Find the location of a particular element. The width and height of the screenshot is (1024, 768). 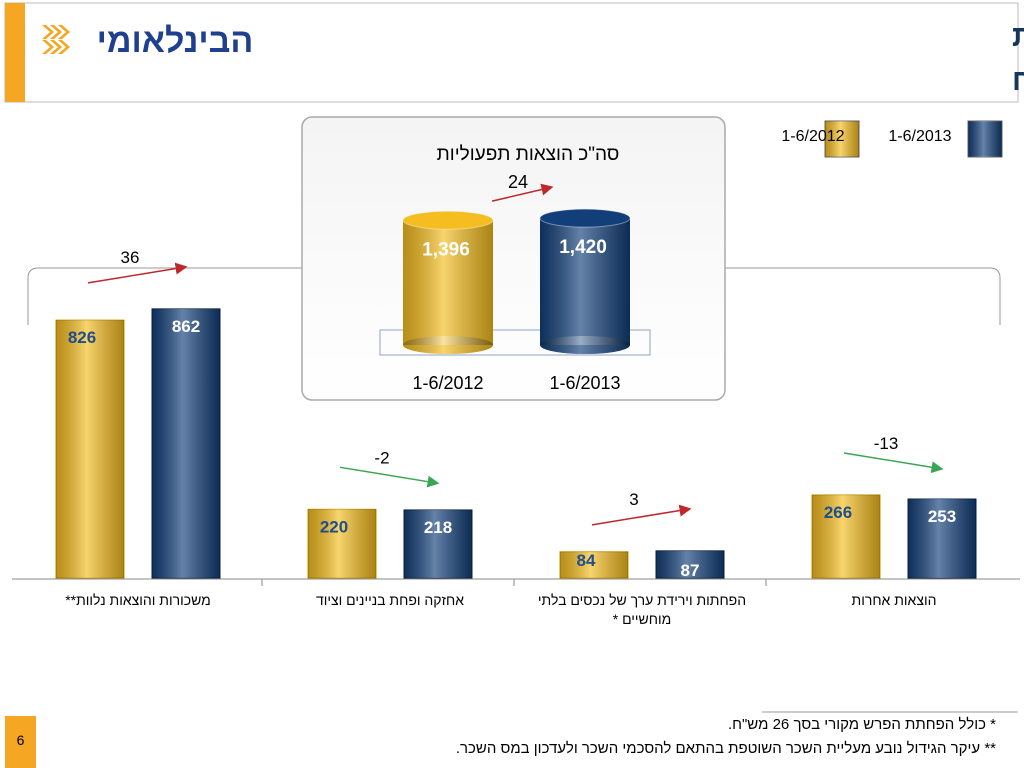

value-label: 253 is located at coordinates (942, 516).